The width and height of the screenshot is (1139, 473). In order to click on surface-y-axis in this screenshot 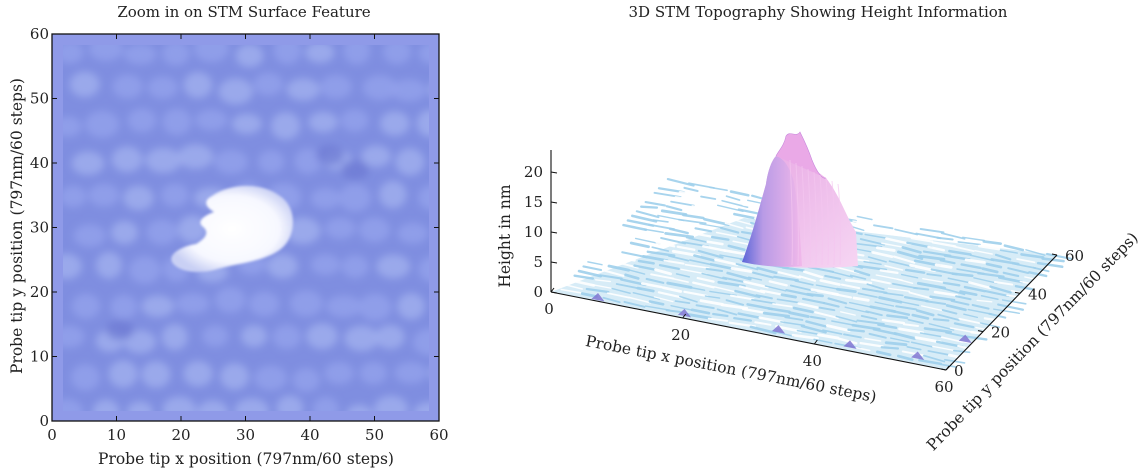, I will do `click(1001, 312)`.